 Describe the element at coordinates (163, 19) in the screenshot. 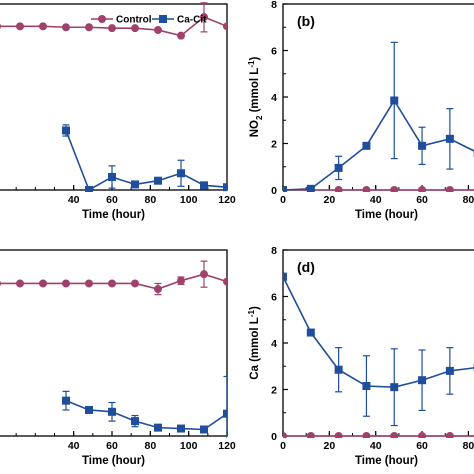

I see `legend-marker` at that location.